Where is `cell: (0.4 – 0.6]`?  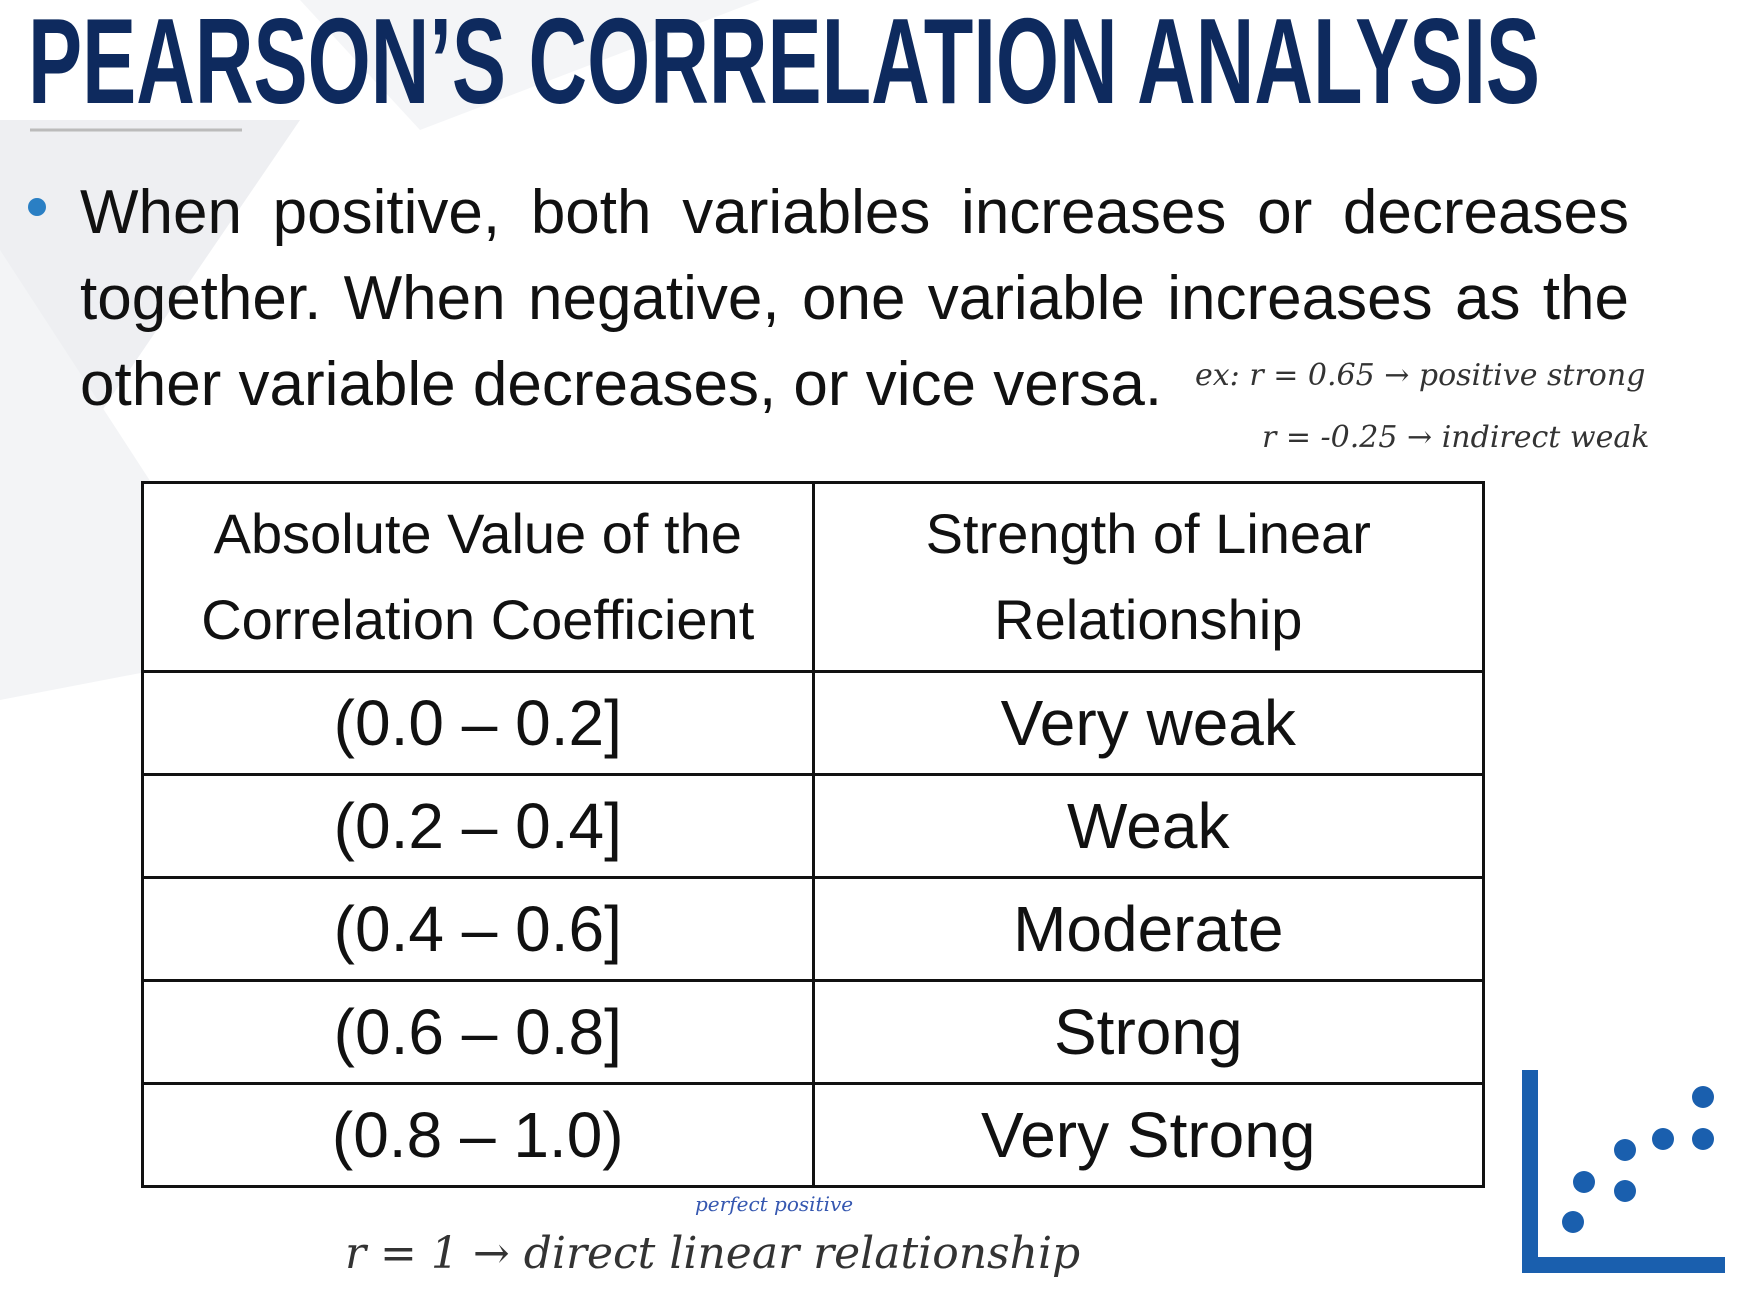
cell: (0.4 – 0.6] is located at coordinates (478, 929).